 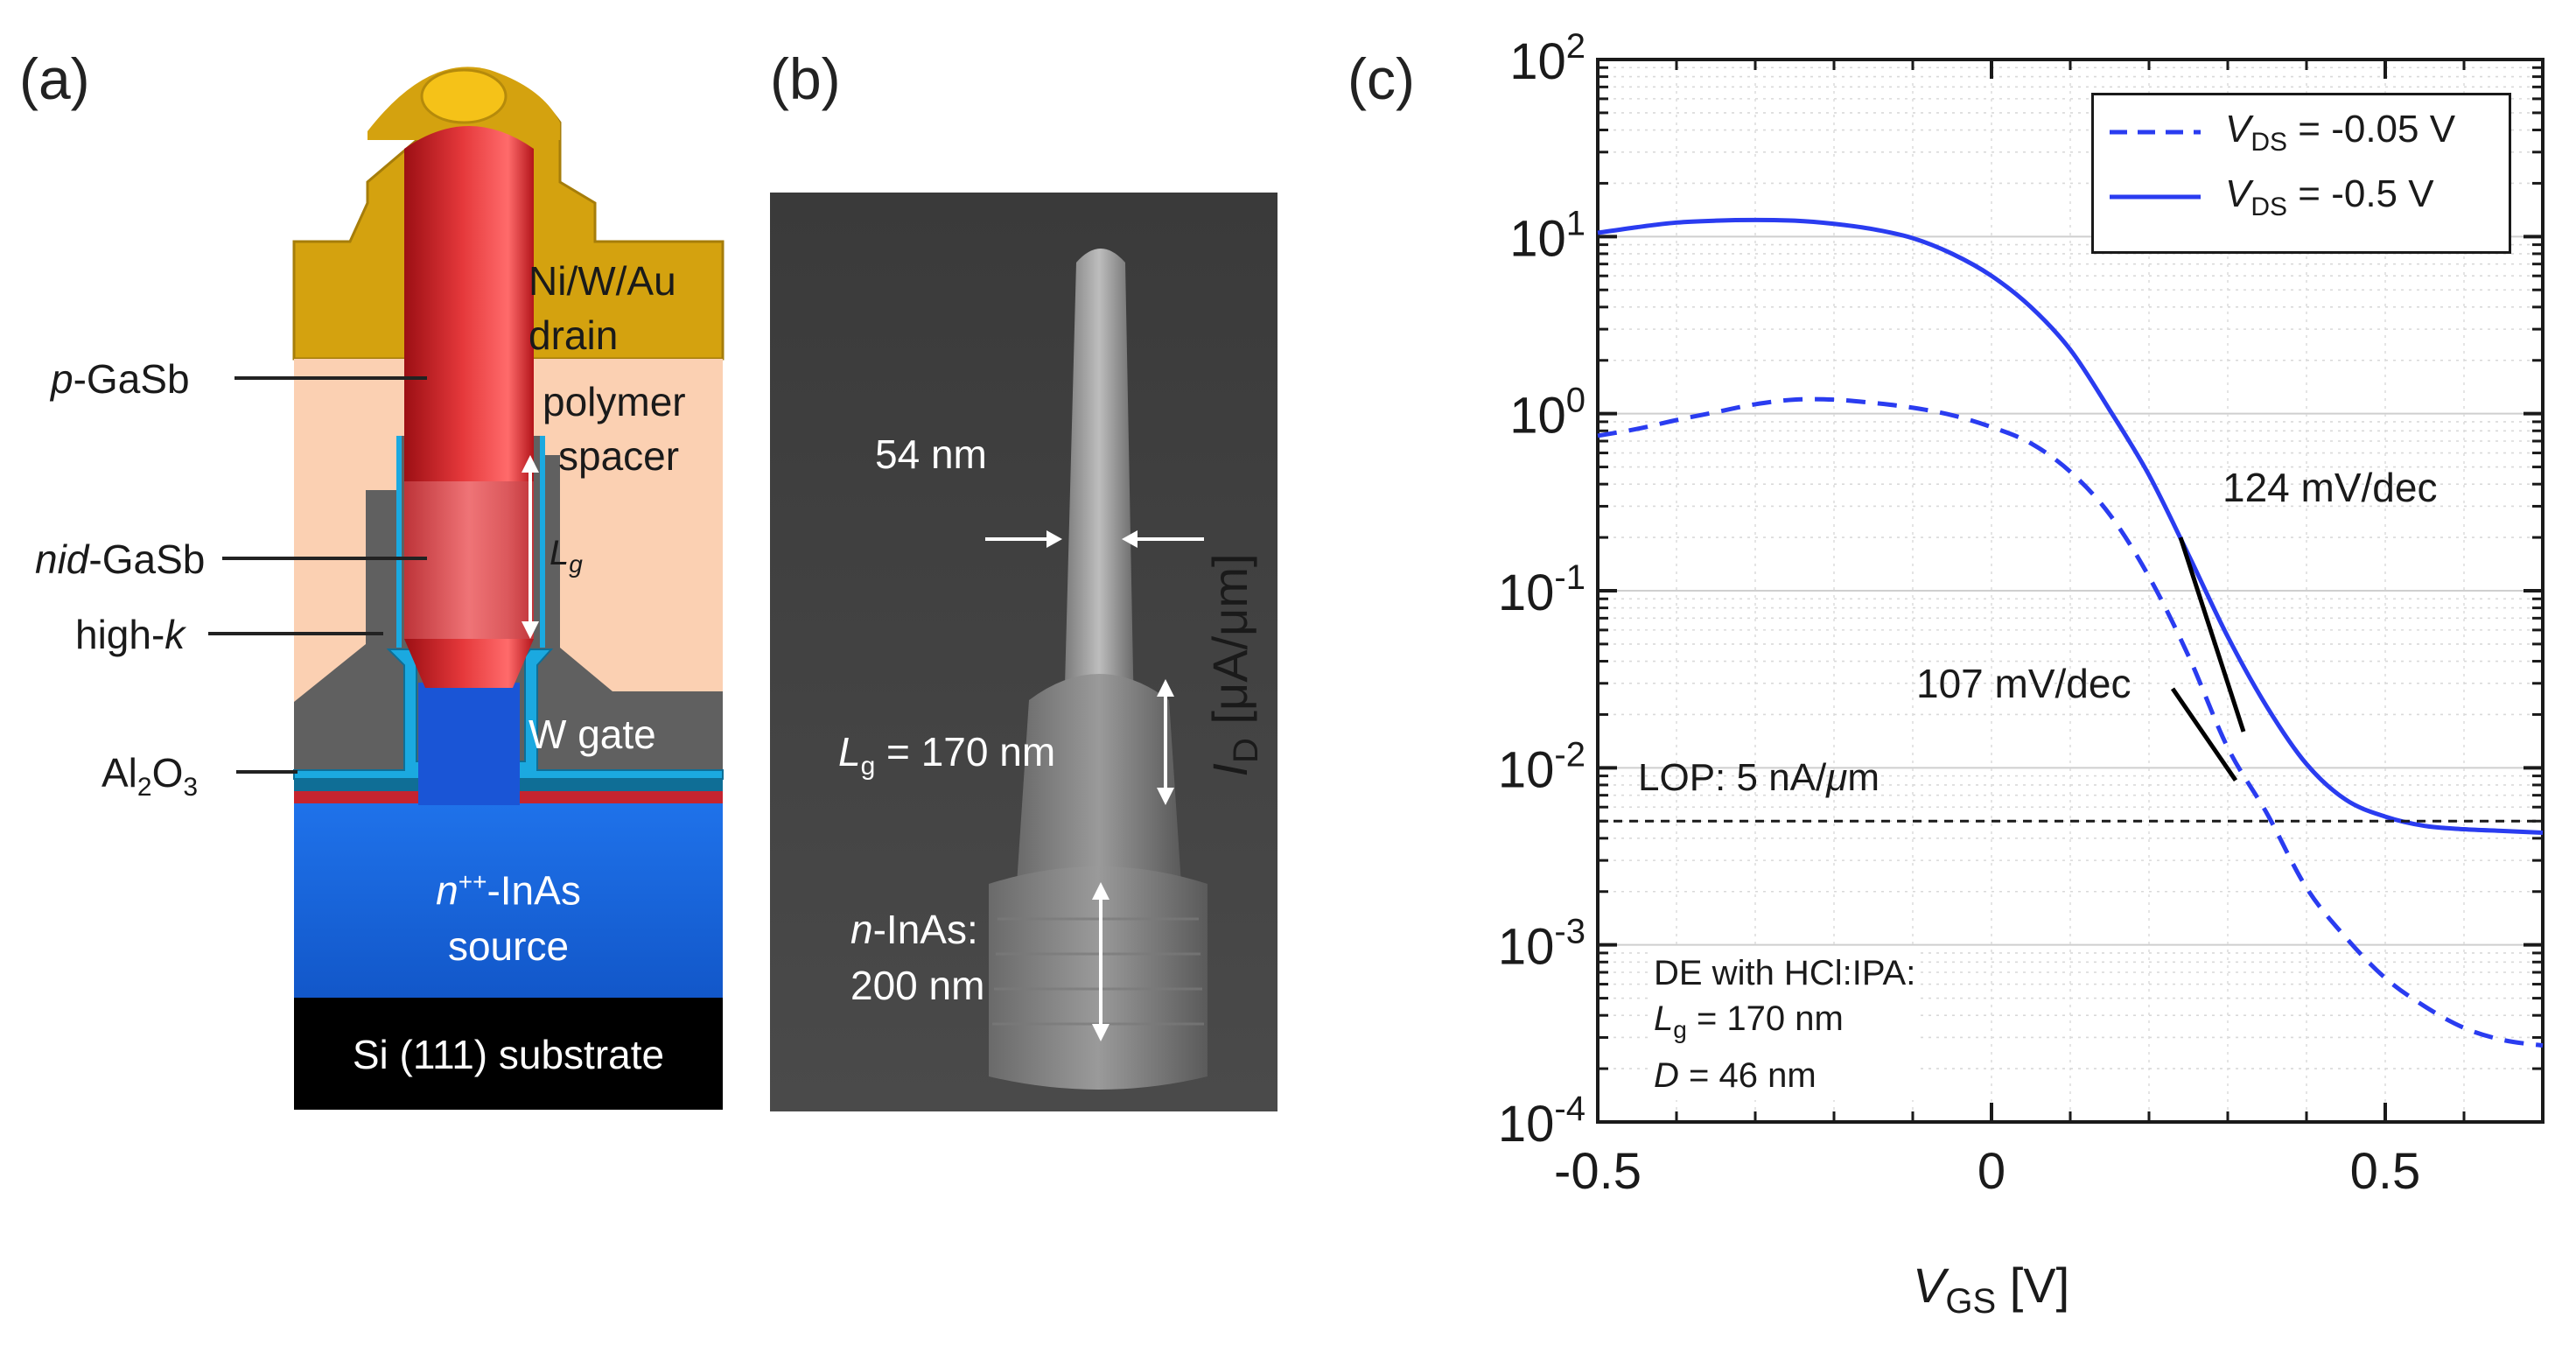 I want to click on source-label: n++-InAs source, so click(x=508, y=914).